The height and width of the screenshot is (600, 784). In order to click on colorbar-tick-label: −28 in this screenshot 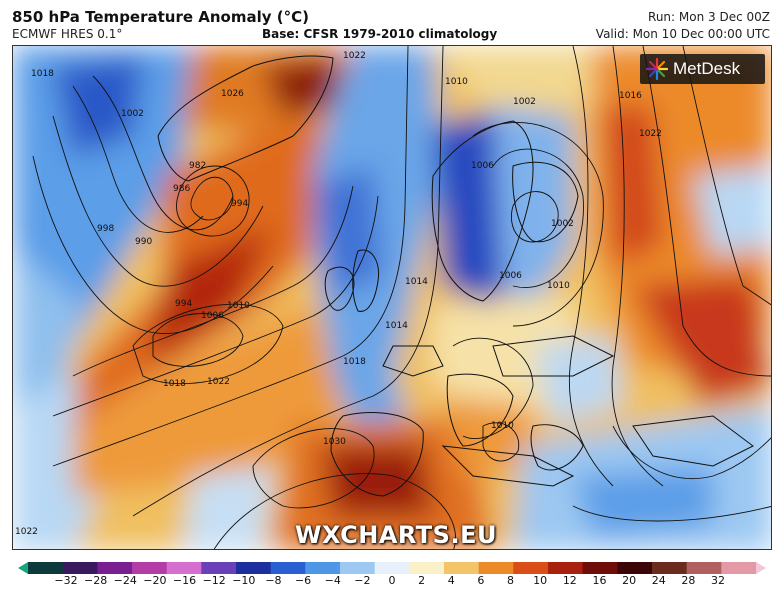, I will do `click(96, 580)`.